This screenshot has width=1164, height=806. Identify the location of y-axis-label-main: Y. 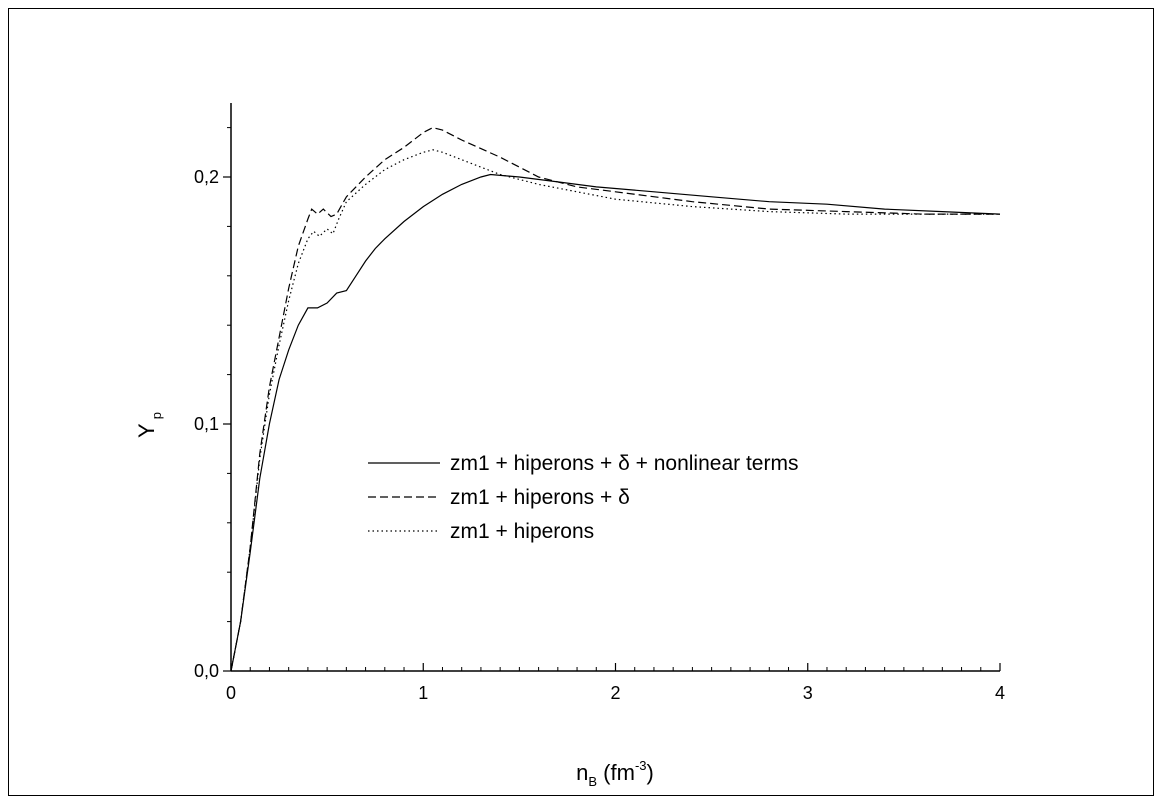
(146, 430).